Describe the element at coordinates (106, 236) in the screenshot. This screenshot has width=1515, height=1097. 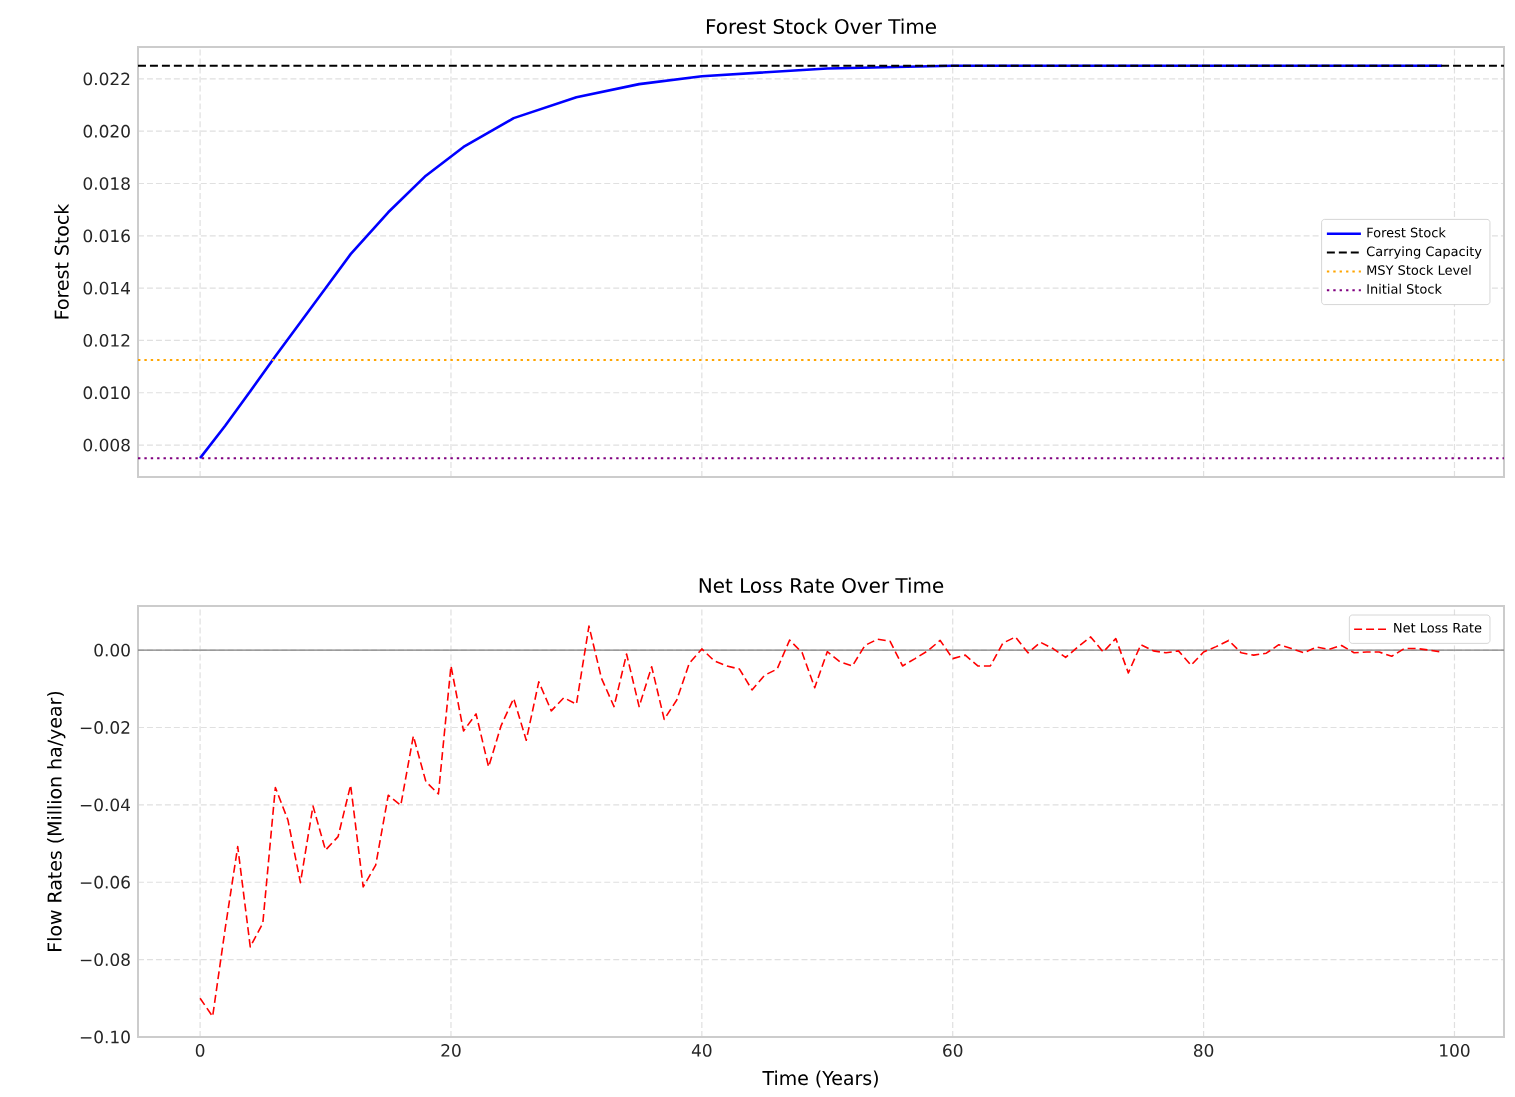
I see `y-tick-label: 0.016` at that location.